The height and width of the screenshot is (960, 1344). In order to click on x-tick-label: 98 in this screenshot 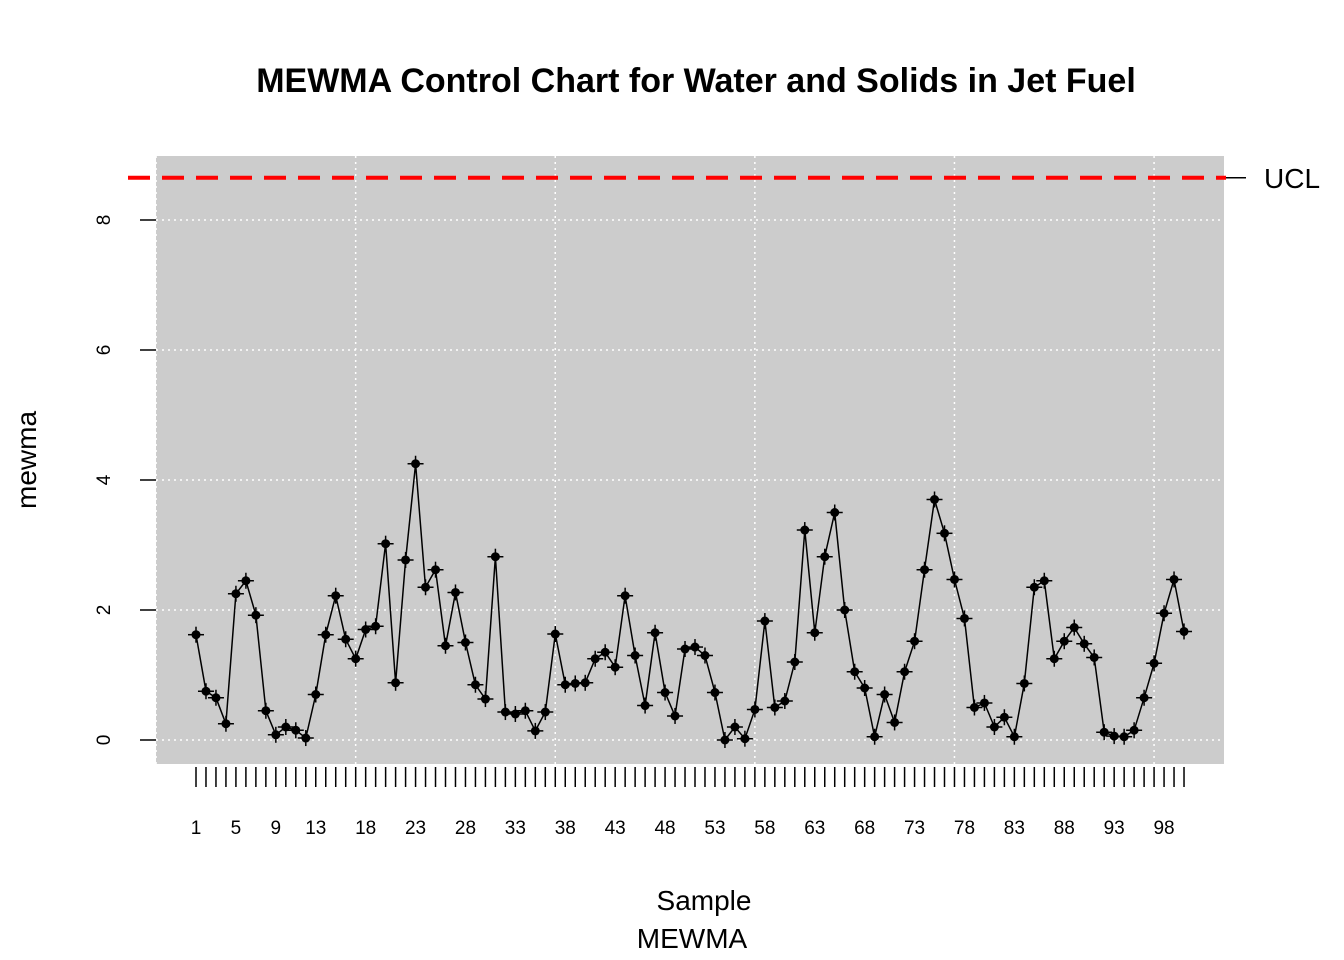, I will do `click(1163, 828)`.